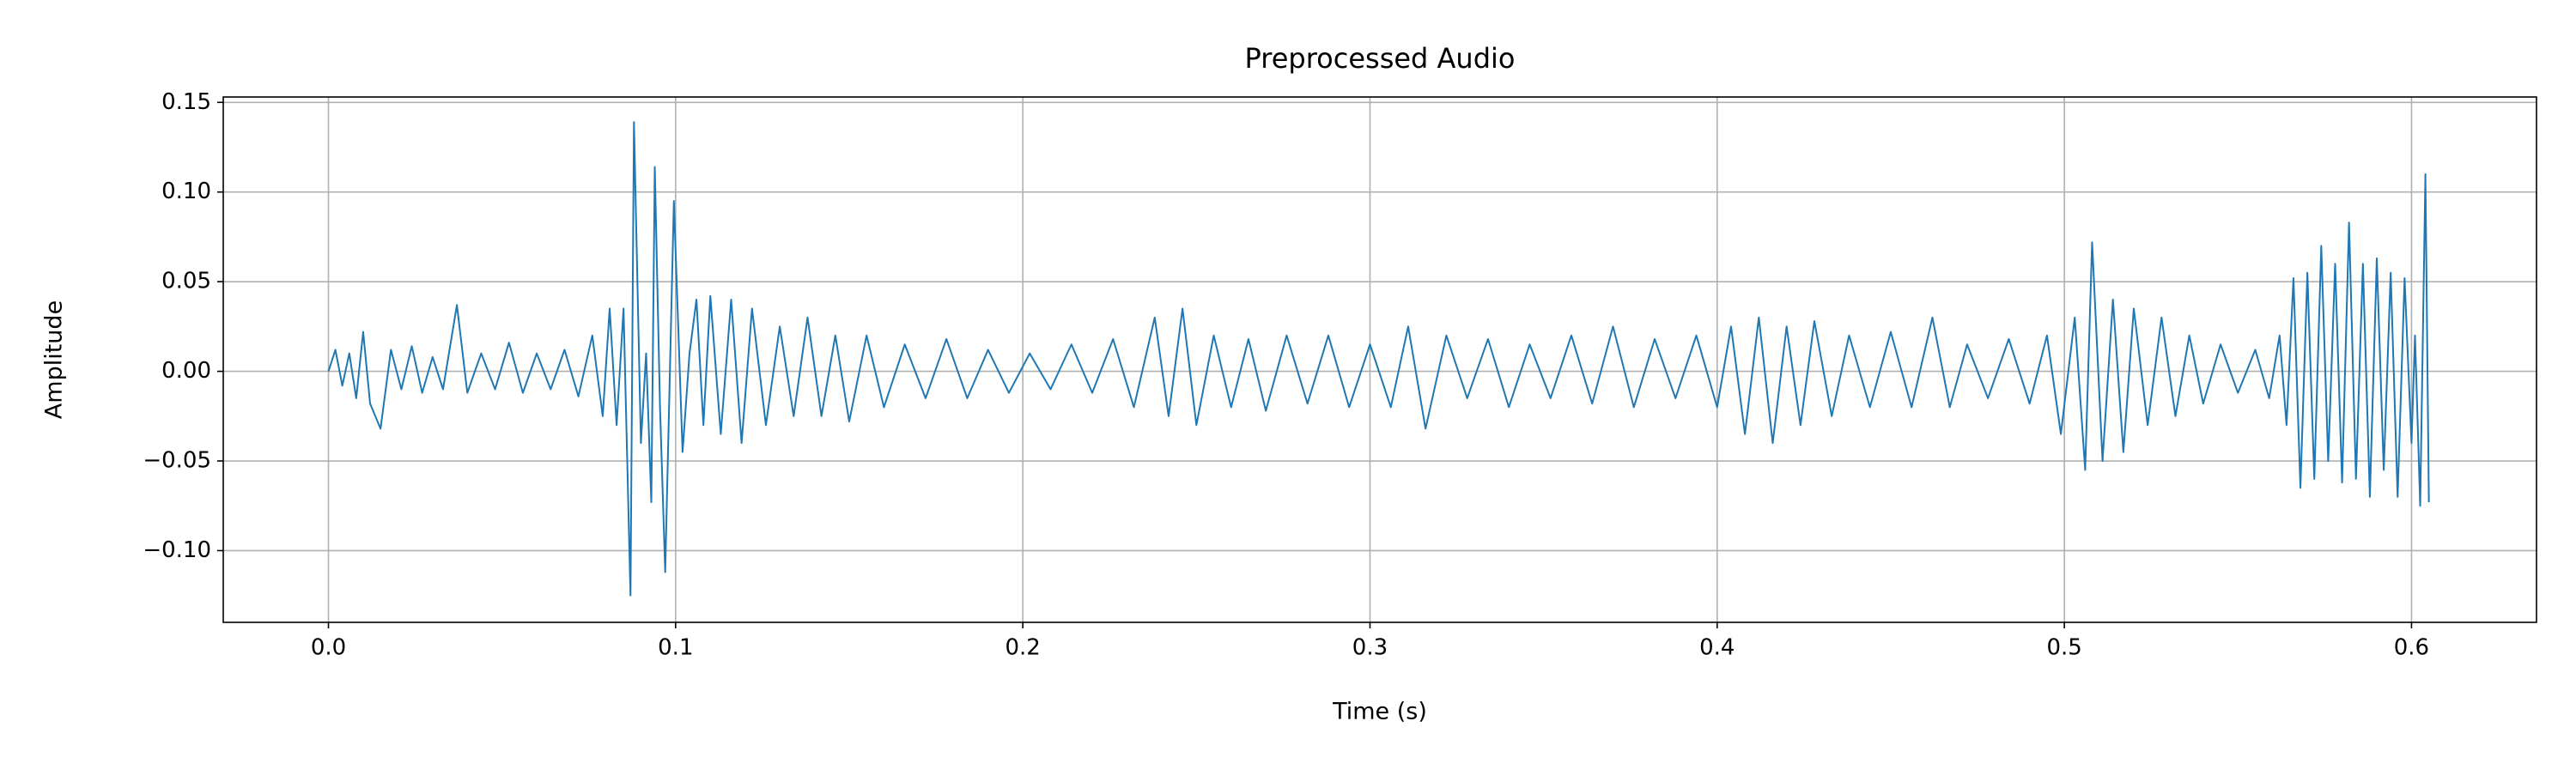 The width and height of the screenshot is (2576, 776). What do you see at coordinates (186, 102) in the screenshot?
I see `y-tick-label: 0.15` at bounding box center [186, 102].